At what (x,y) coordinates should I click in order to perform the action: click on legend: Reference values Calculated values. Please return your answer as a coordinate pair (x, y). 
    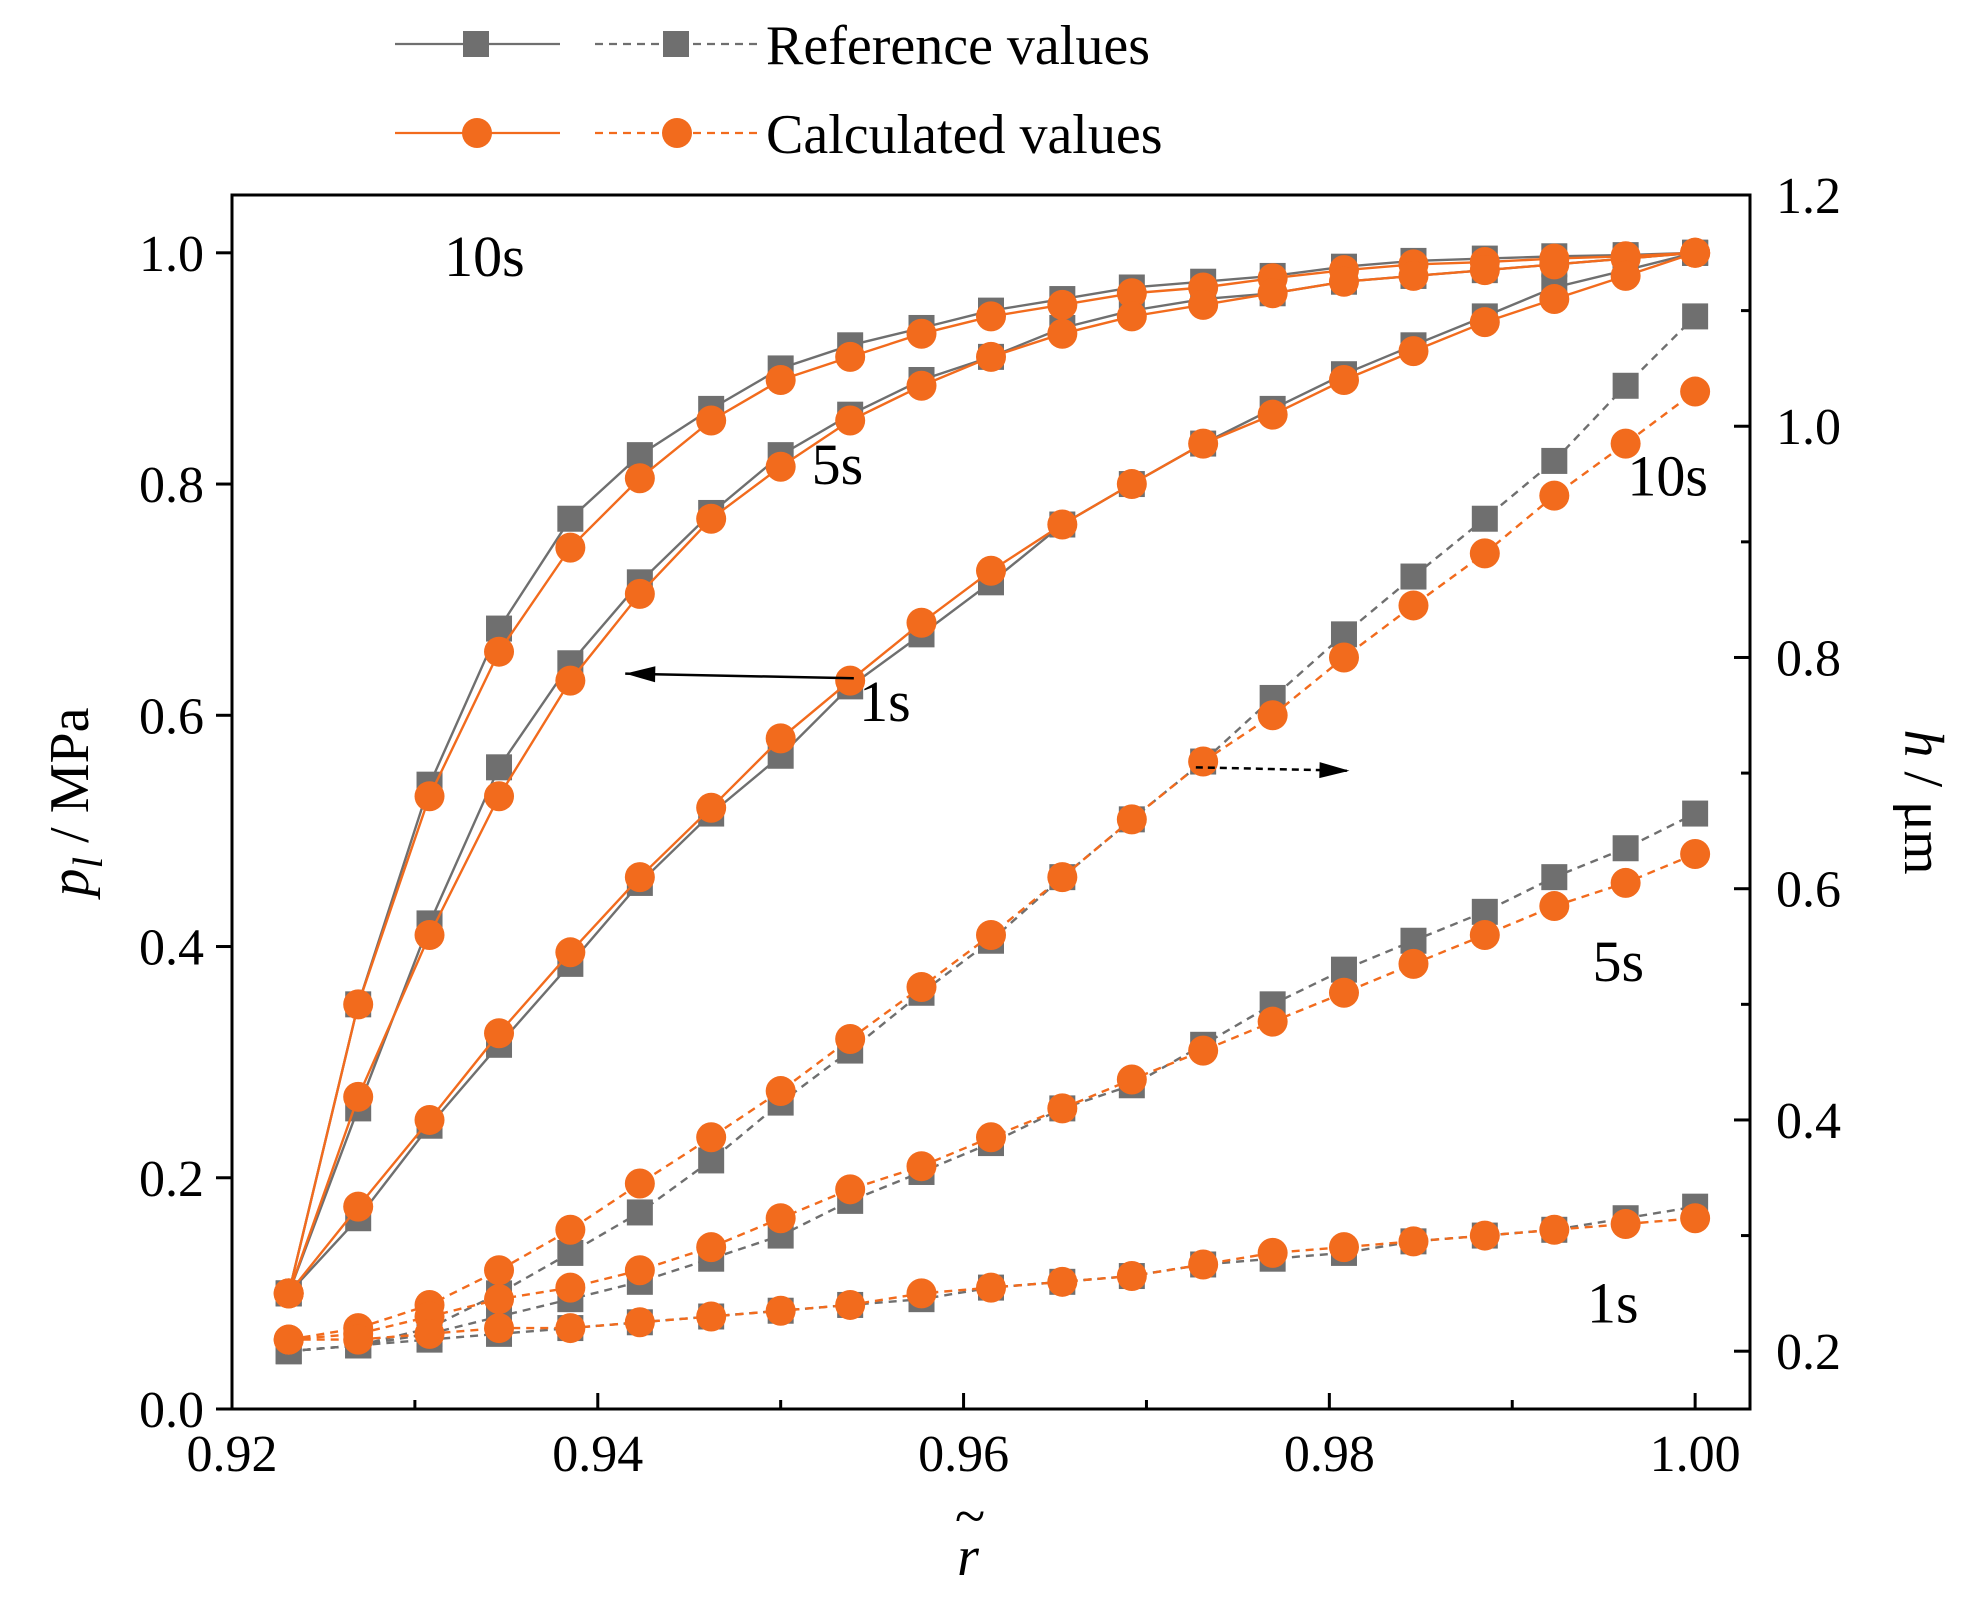
    Looking at the image, I should click on (779, 90).